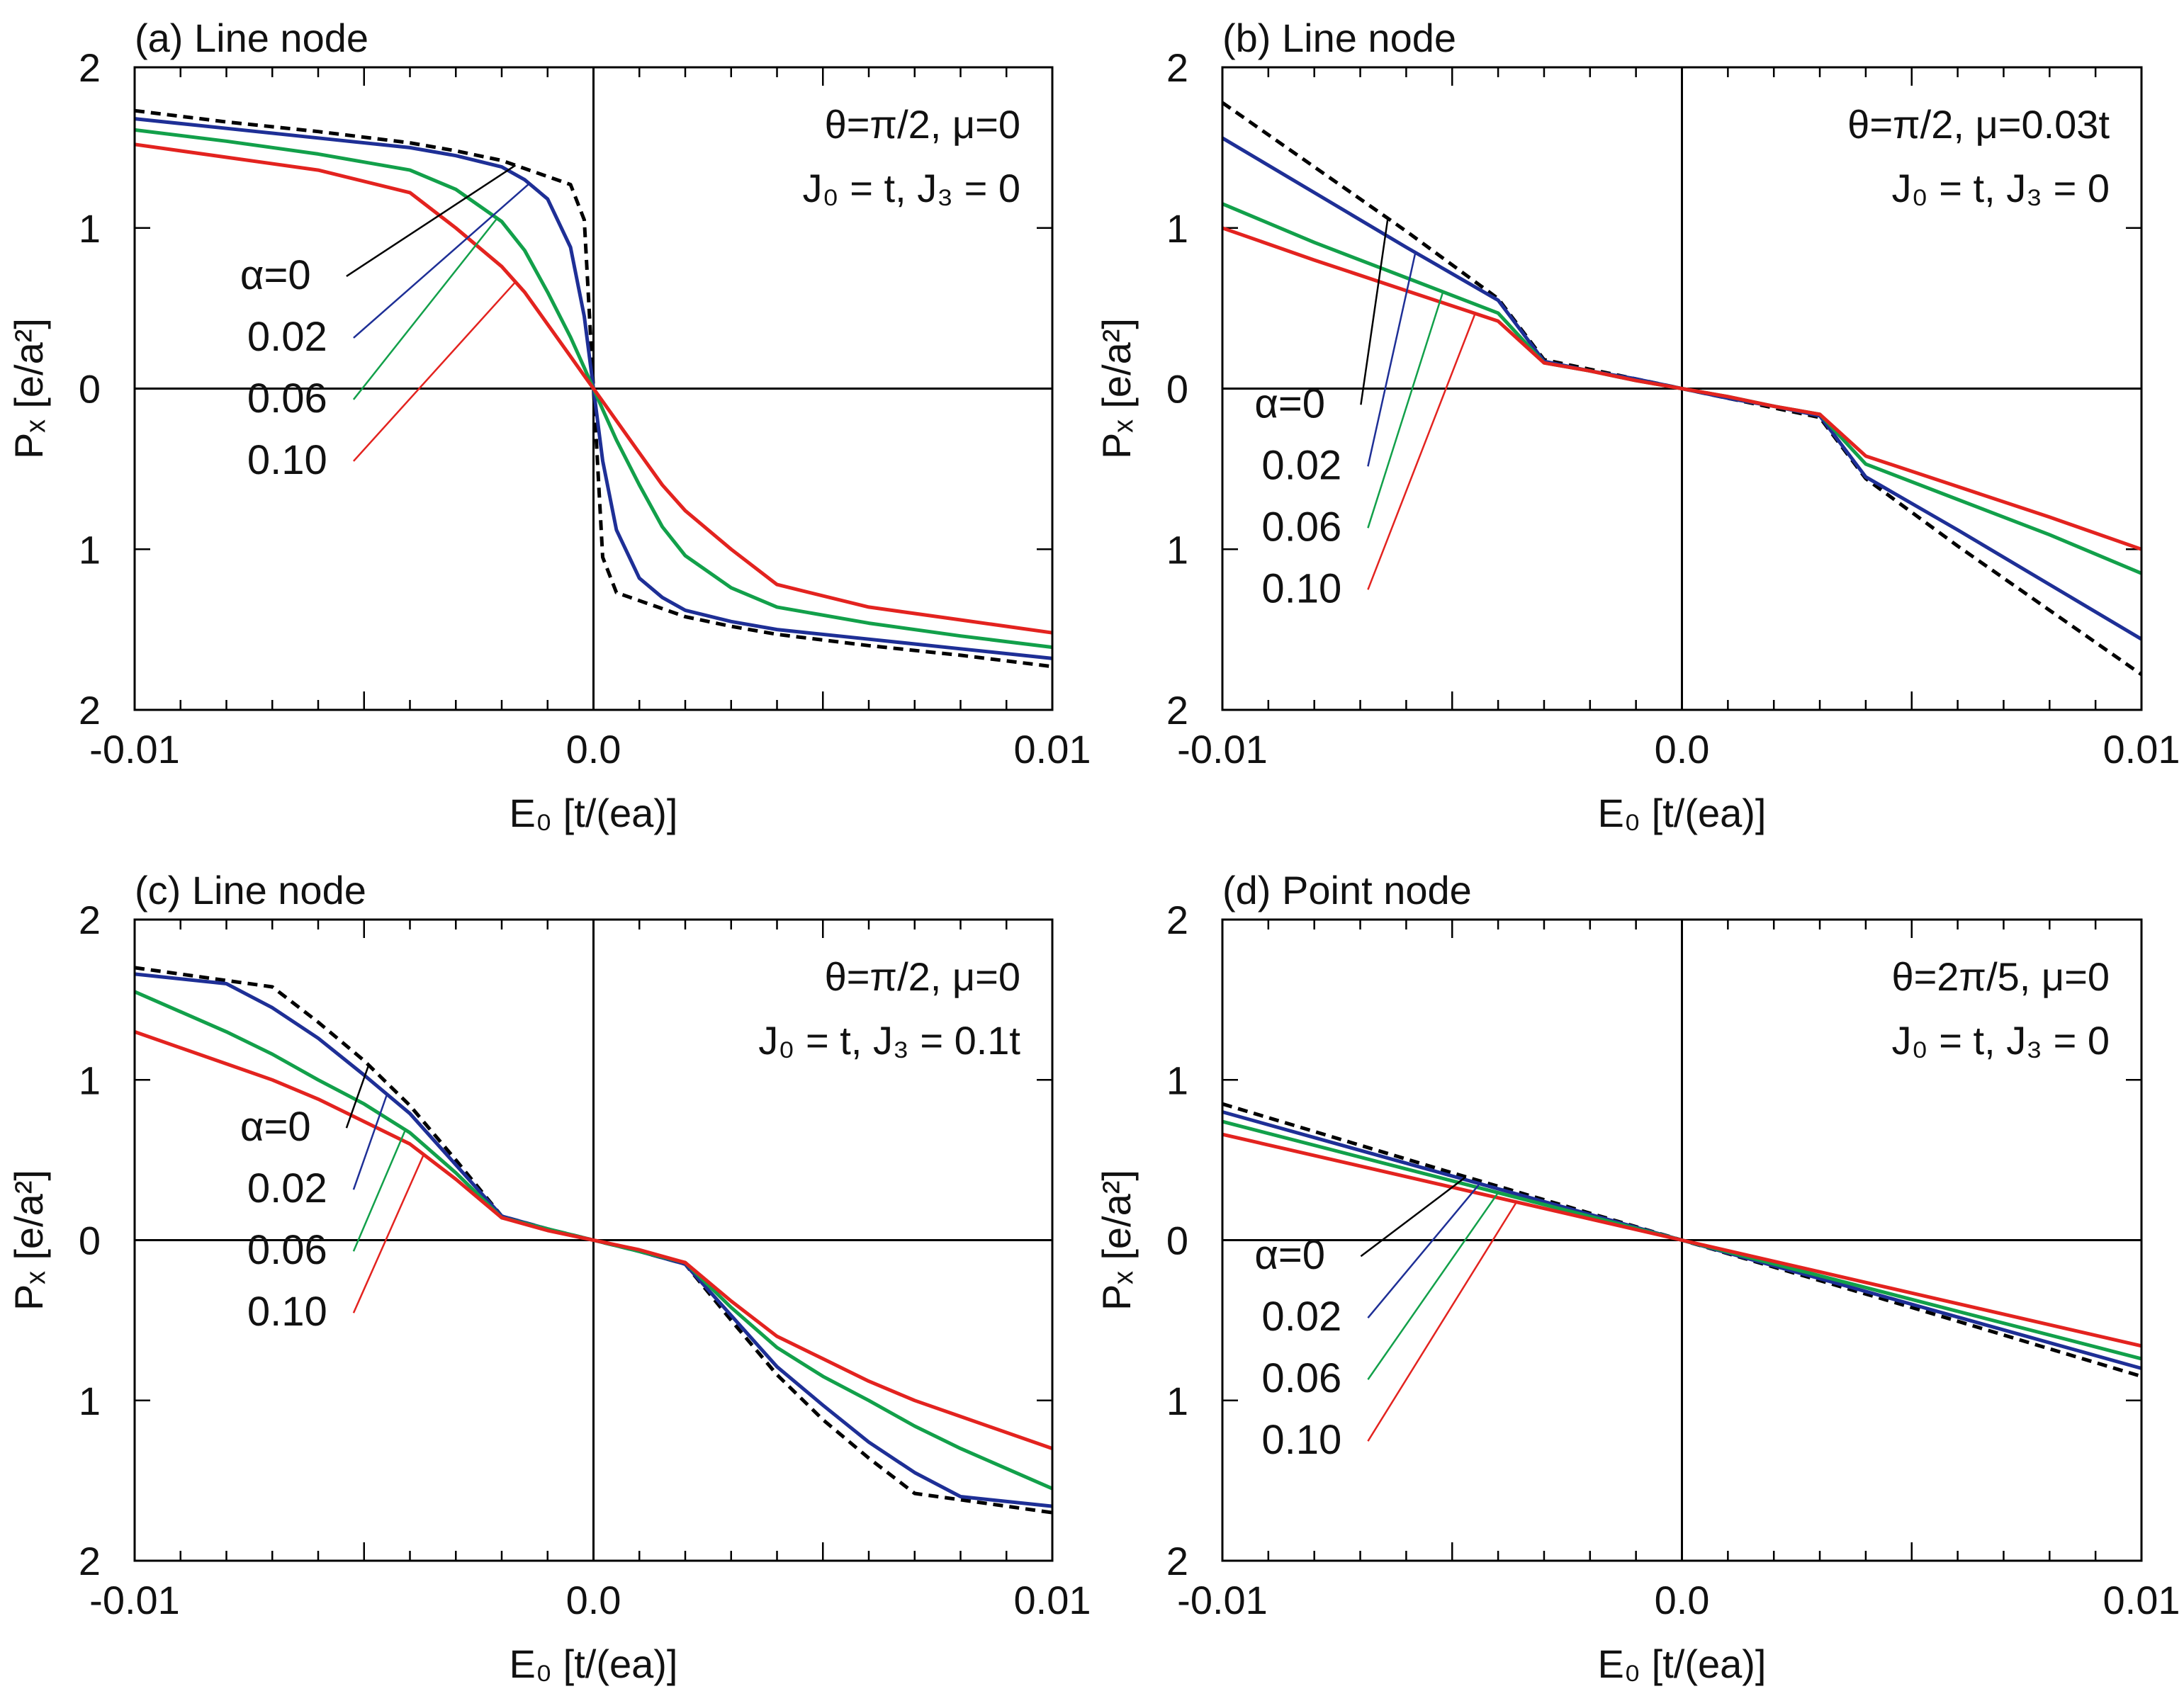 The image size is (2184, 1701). I want to click on parameter-annotation: J₀ = t, J₃ = 0.1t, so click(889, 1040).